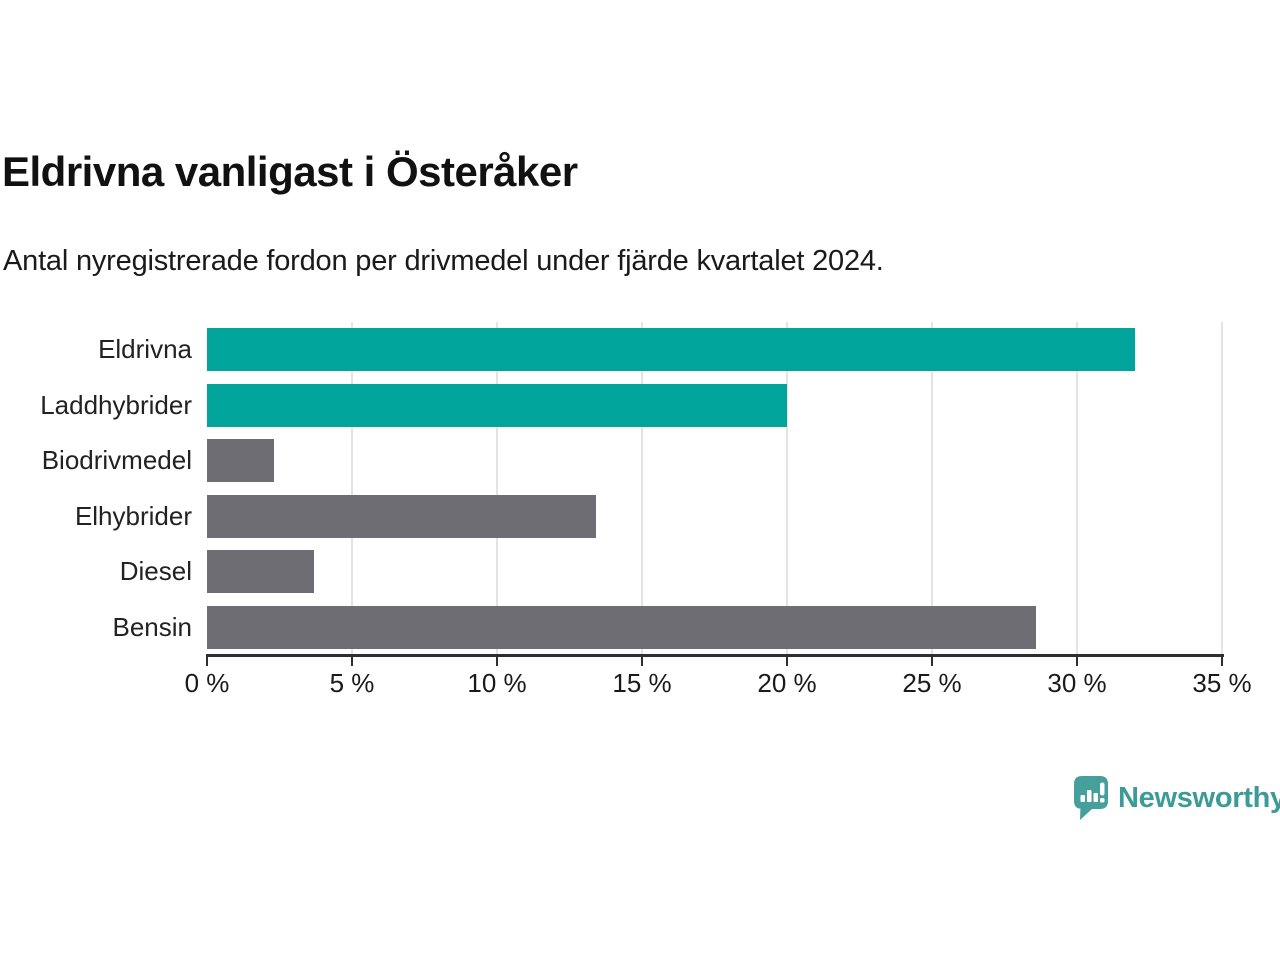 The height and width of the screenshot is (960, 1280). I want to click on x-axis-line, so click(715, 655).